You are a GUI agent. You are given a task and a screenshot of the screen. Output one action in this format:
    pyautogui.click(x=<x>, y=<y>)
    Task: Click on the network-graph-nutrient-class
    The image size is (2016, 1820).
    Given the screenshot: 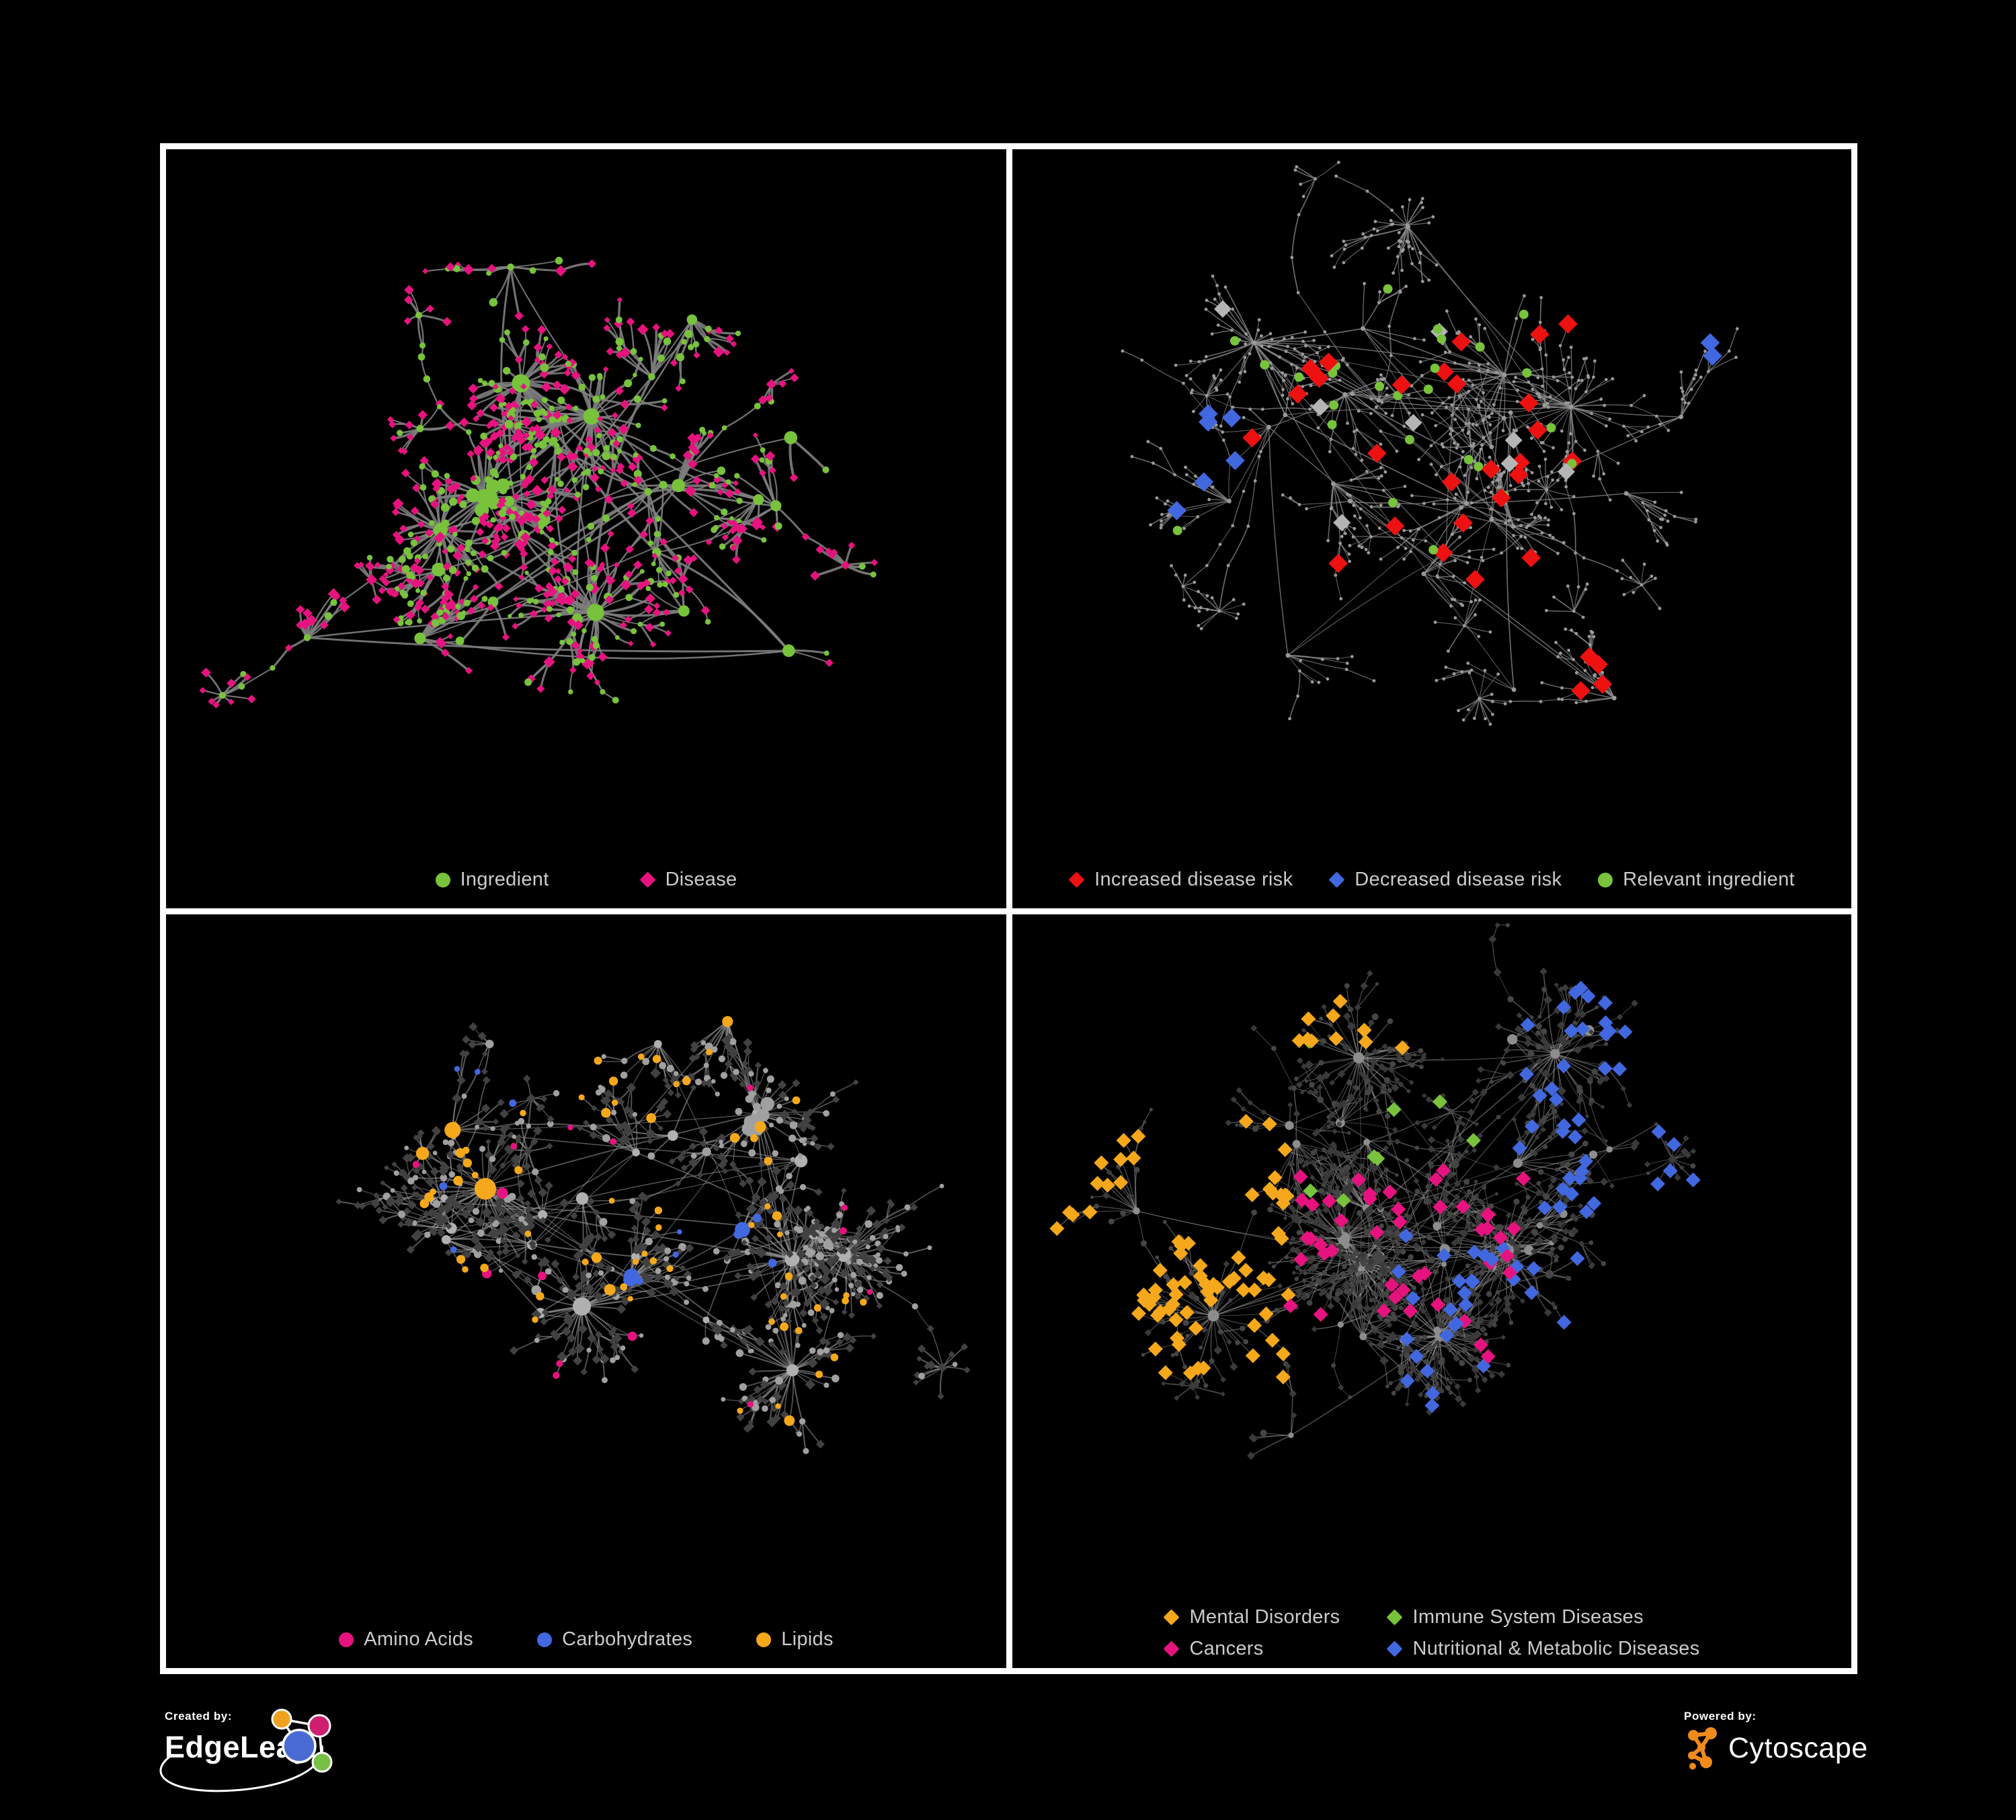 What is the action you would take?
    pyautogui.click(x=653, y=1235)
    